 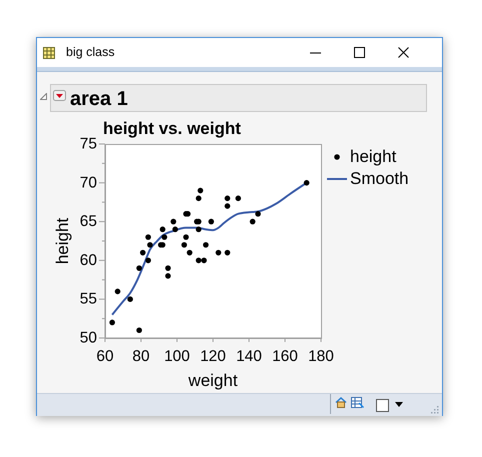 I want to click on text: area 1, so click(x=99, y=99).